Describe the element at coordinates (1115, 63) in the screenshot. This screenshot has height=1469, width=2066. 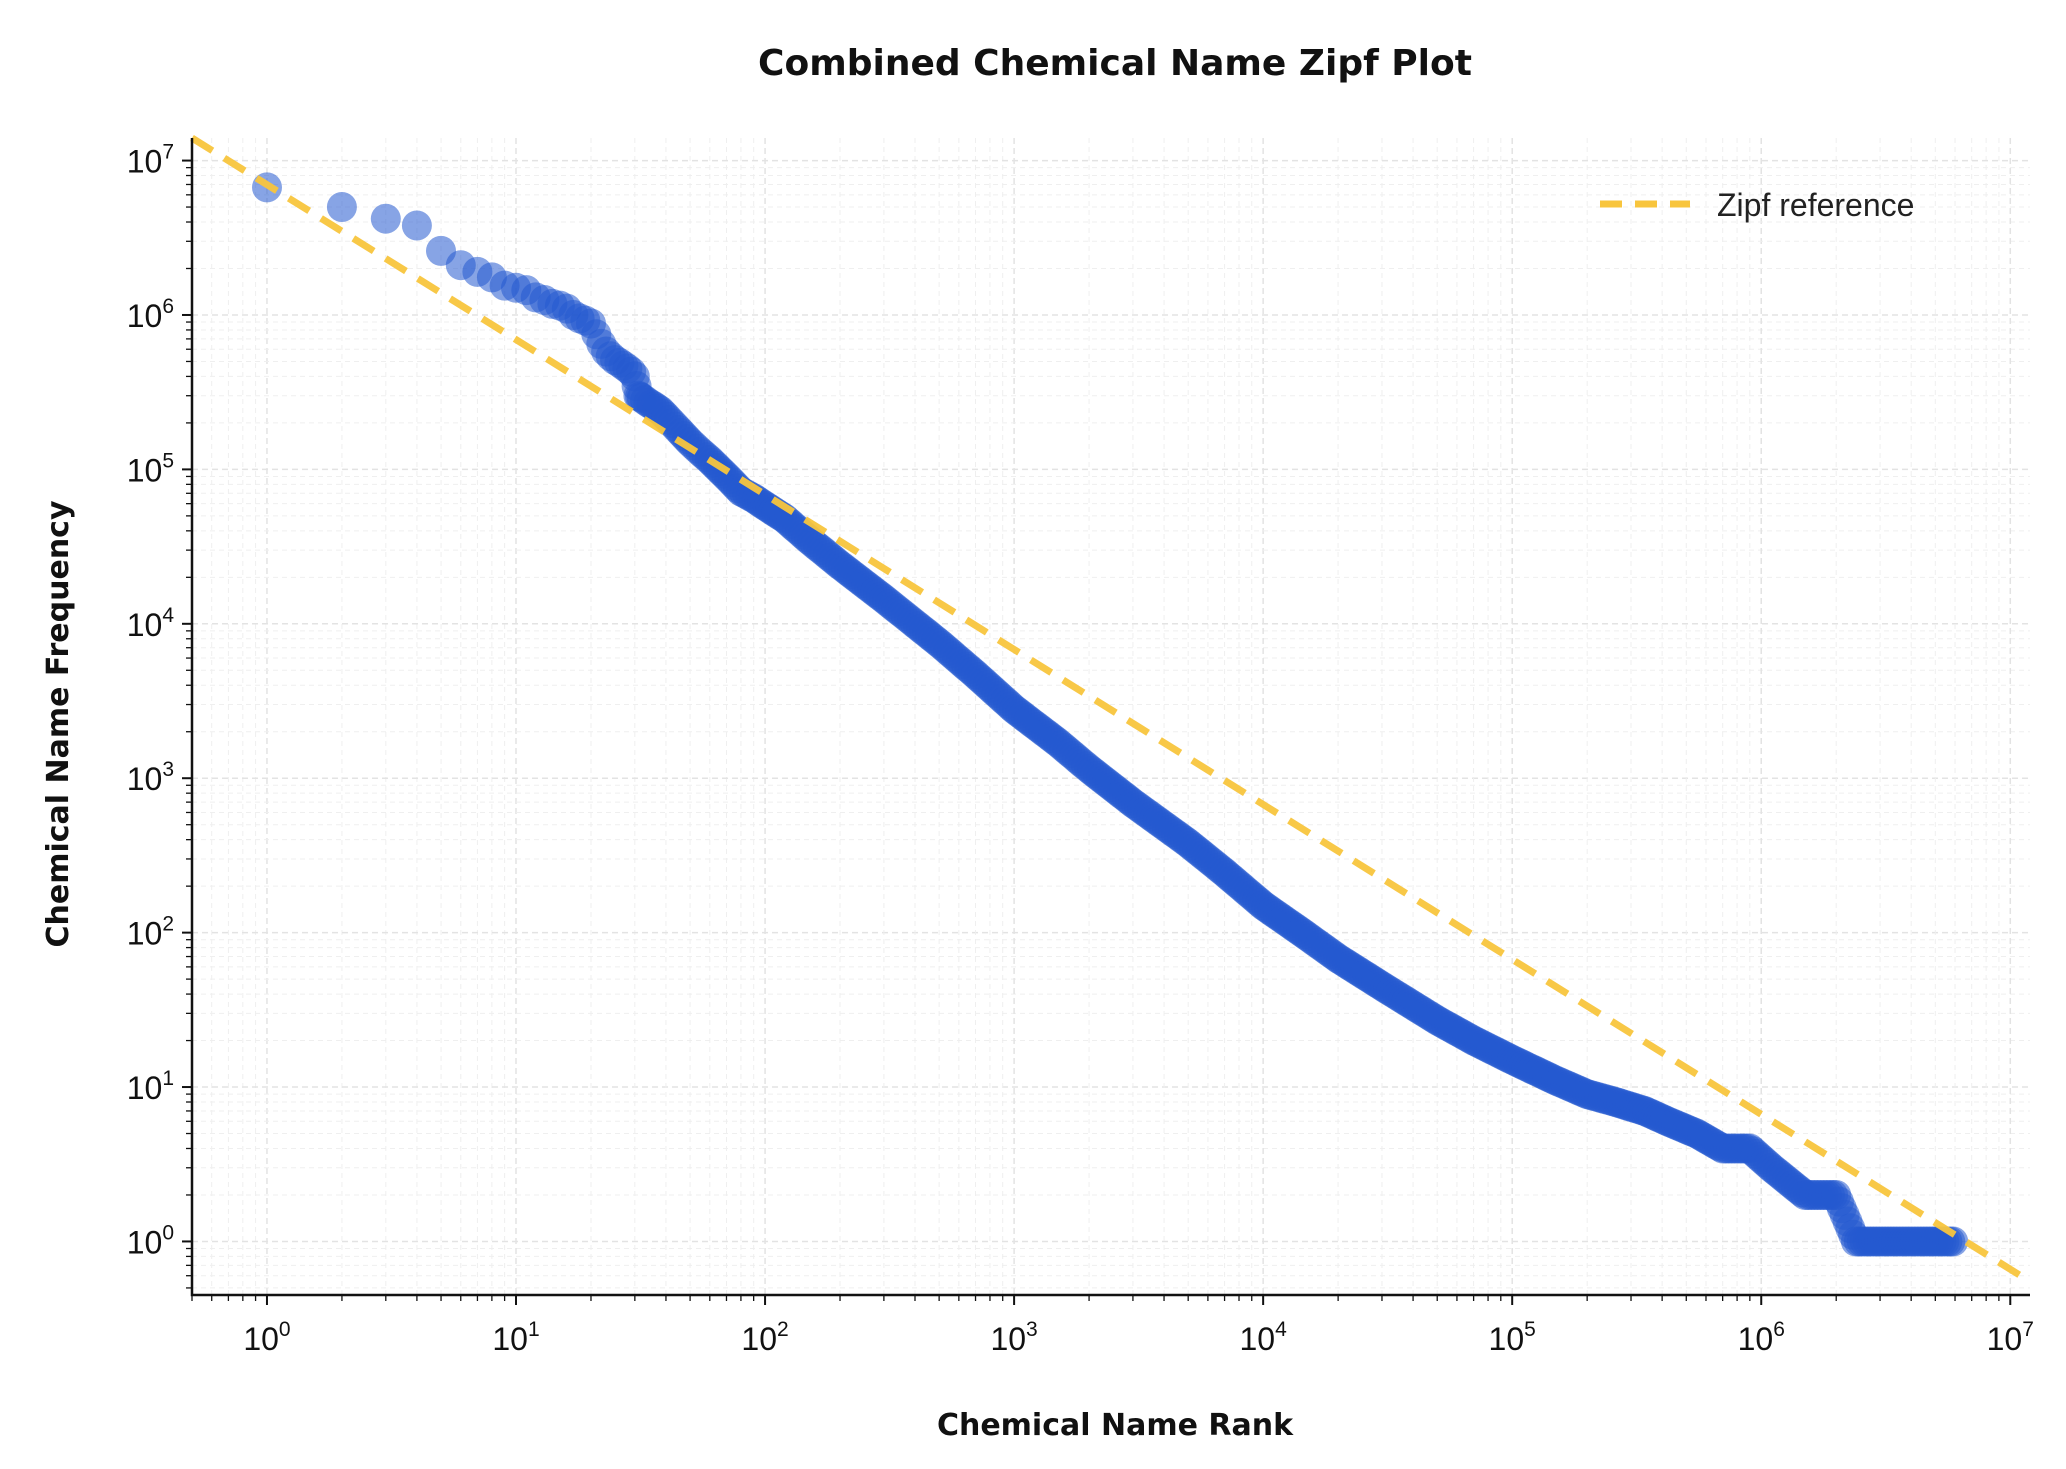
I see `chart-title: Combined Chemical Name Zipf Plot` at that location.